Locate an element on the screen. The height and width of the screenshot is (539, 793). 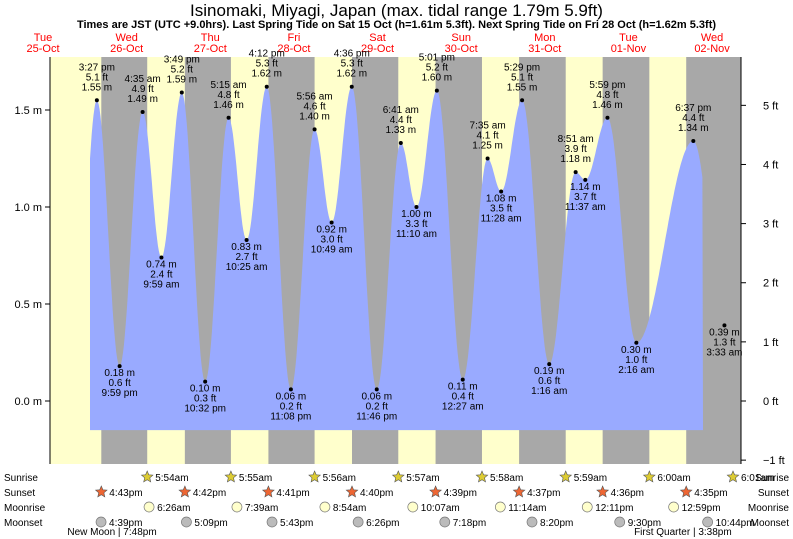
day-date: 27-Oct is located at coordinates (210, 49).